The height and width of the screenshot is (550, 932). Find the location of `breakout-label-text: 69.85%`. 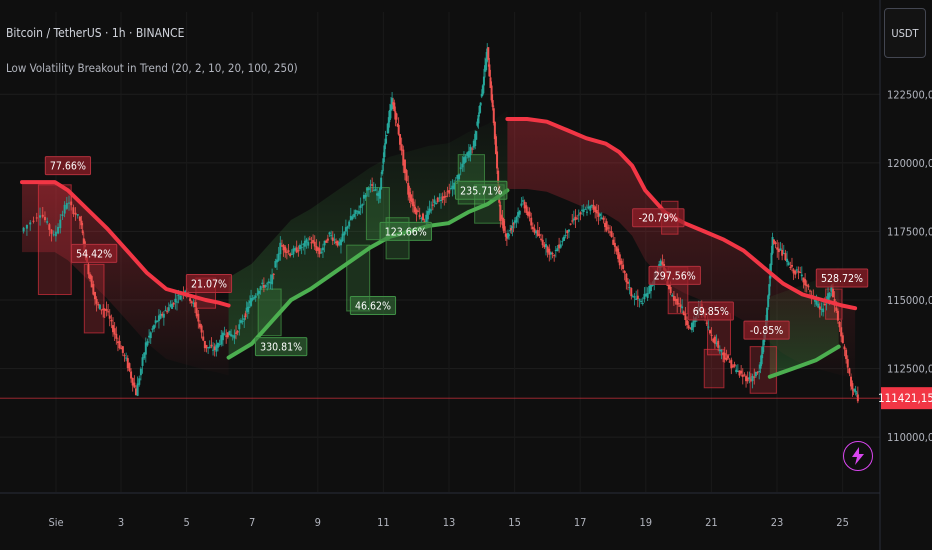

breakout-label-text: 69.85% is located at coordinates (711, 312).